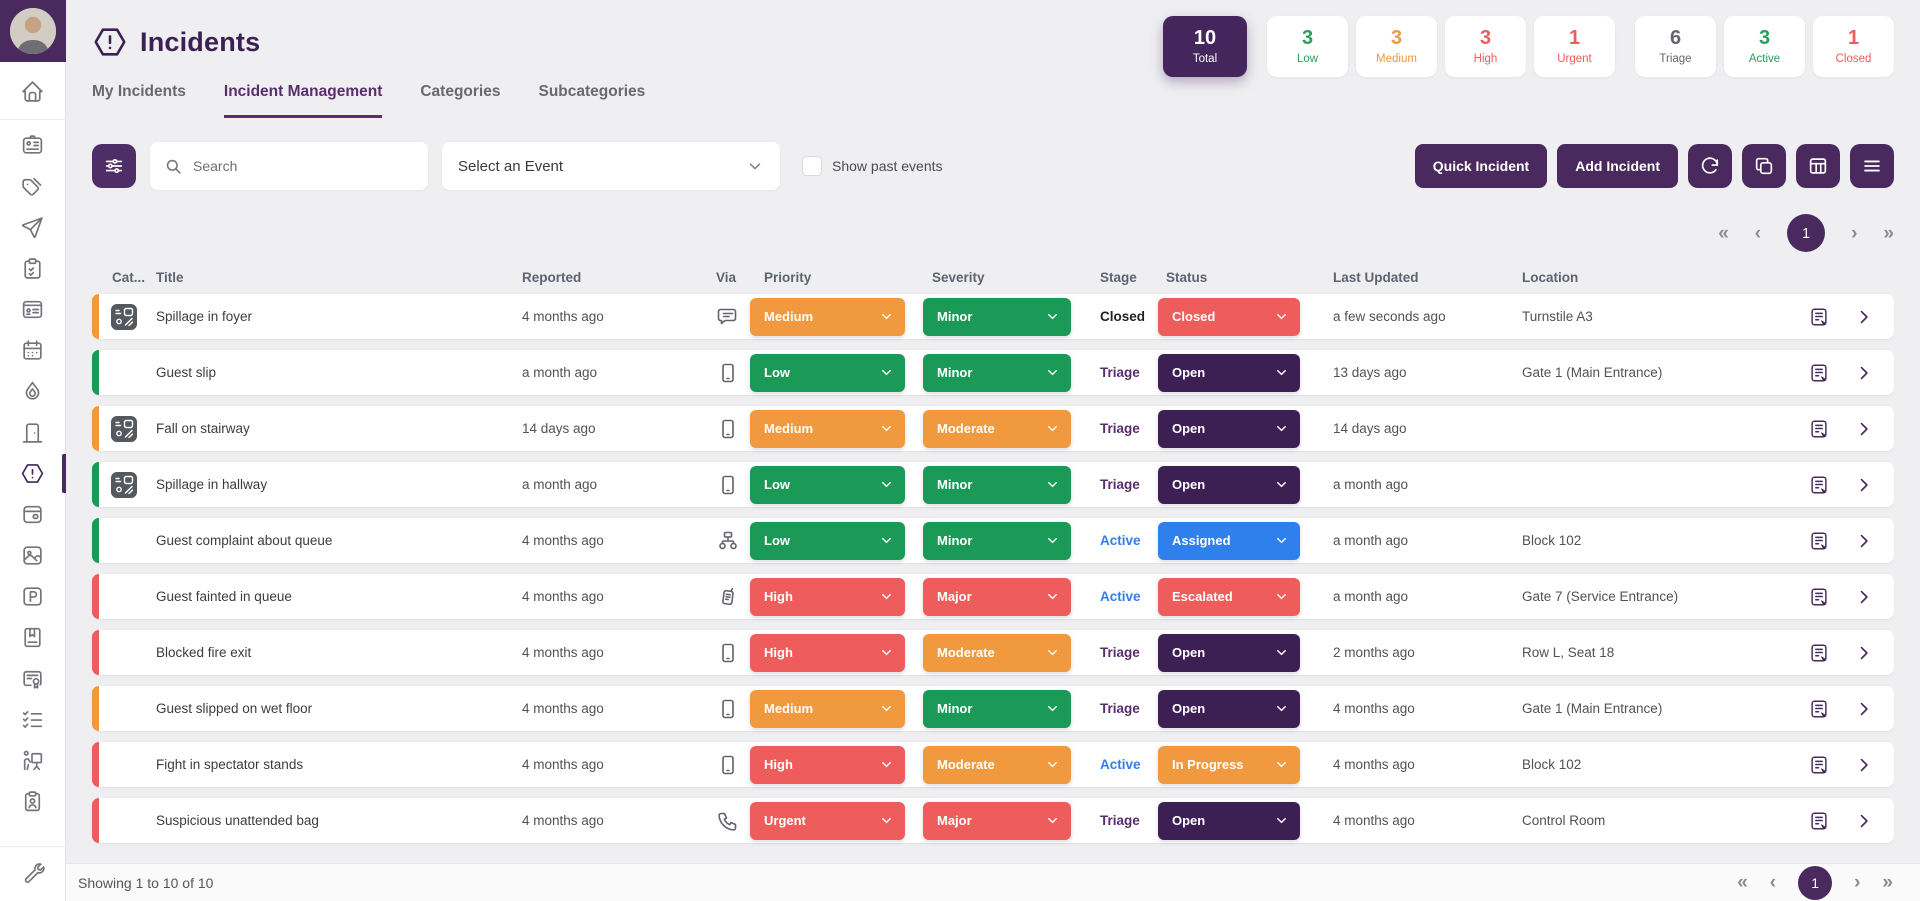  Describe the element at coordinates (1229, 316) in the screenshot. I see `status-dropdown: Closed` at that location.